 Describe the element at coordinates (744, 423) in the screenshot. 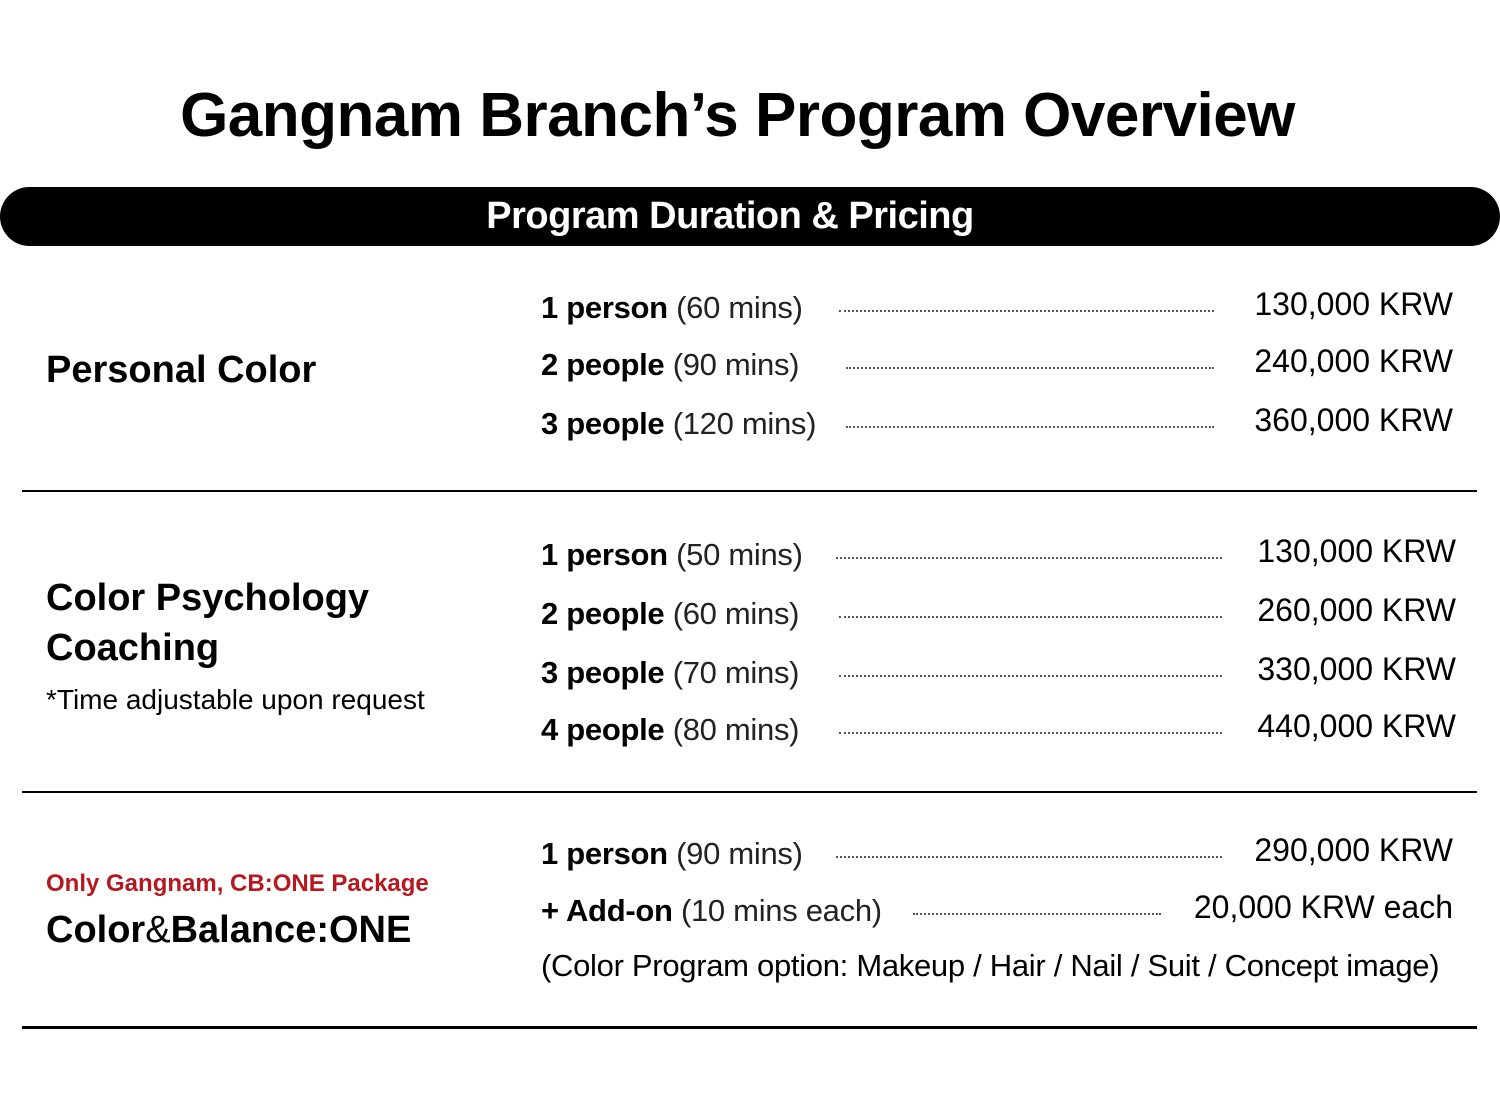

I see `duration: (120 mins)` at that location.